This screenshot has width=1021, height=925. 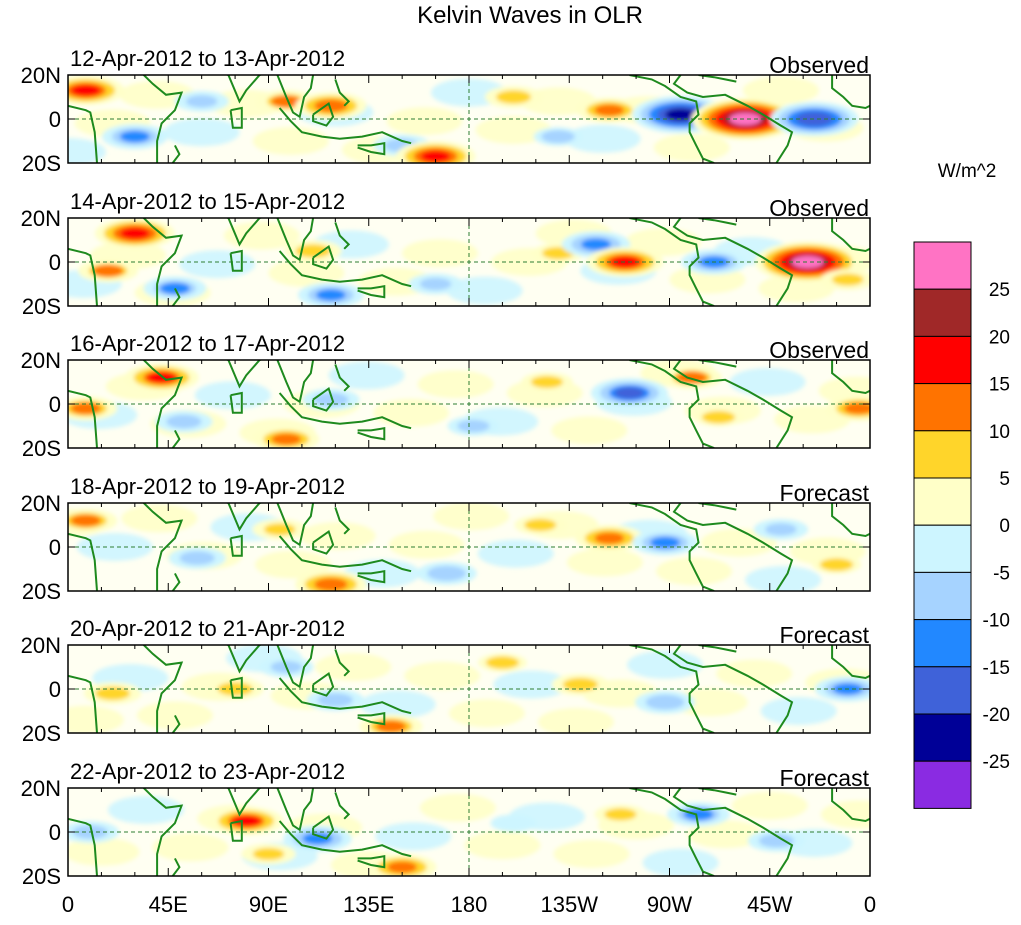 I want to click on chart-title: Kelvin Waves in OLR, so click(x=530, y=15).